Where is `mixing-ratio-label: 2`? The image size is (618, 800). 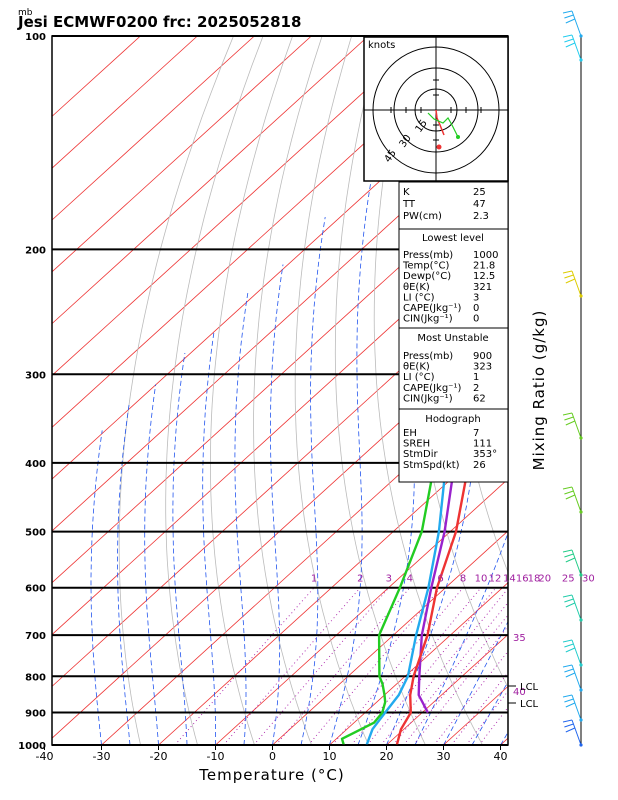 mixing-ratio-label: 2 is located at coordinates (360, 579).